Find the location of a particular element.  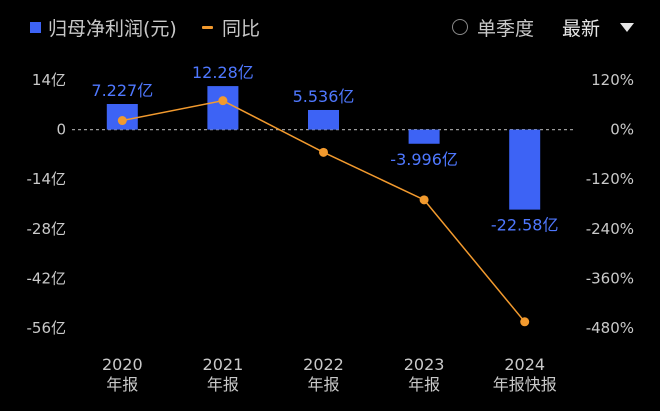

x-tick-year: 2024 is located at coordinates (524, 364).